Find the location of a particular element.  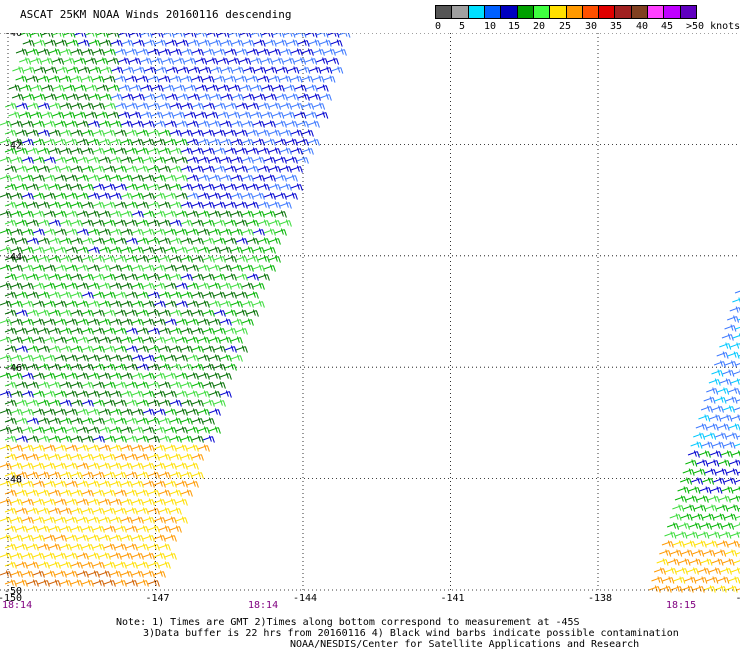

colorbar-label: 30 is located at coordinates (591, 26).